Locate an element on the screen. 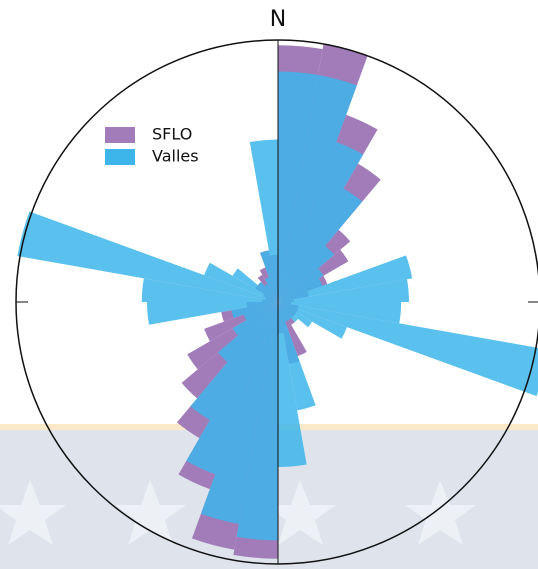 This screenshot has width=538, height=569. north-label: N is located at coordinates (278, 19).